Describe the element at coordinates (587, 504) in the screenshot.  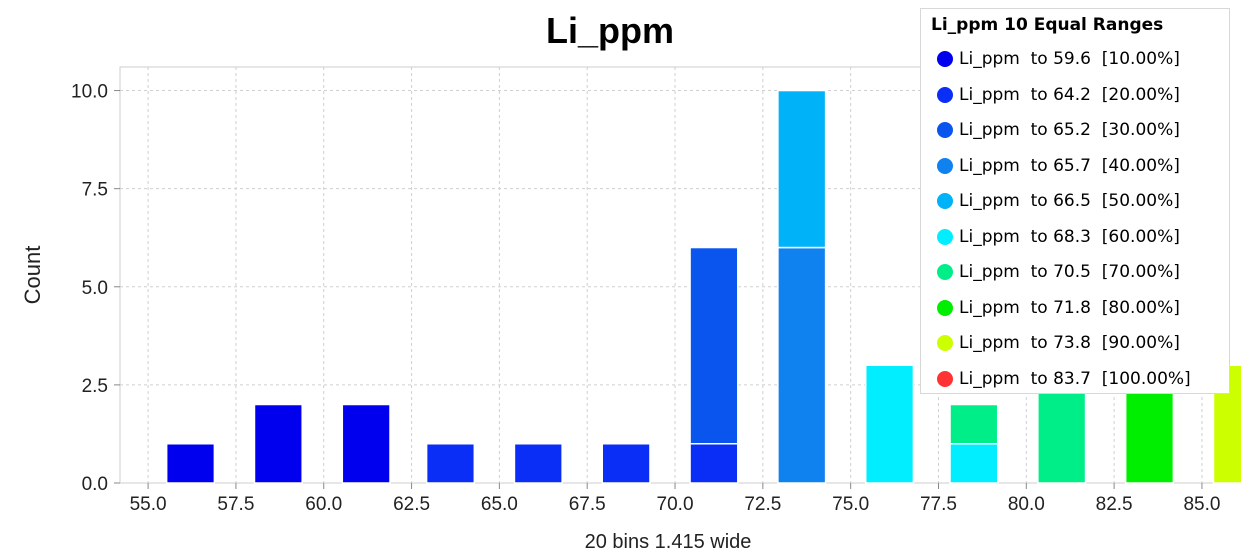
I see `x-tick-label: 67.5` at that location.